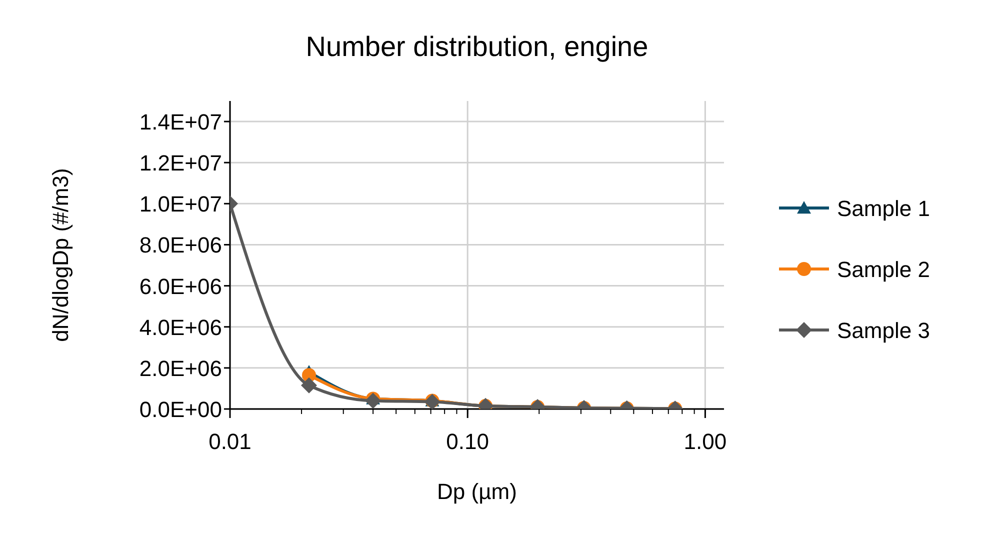 The height and width of the screenshot is (542, 997). What do you see at coordinates (180, 122) in the screenshot?
I see `y-tick-label: 1.4E+07` at bounding box center [180, 122].